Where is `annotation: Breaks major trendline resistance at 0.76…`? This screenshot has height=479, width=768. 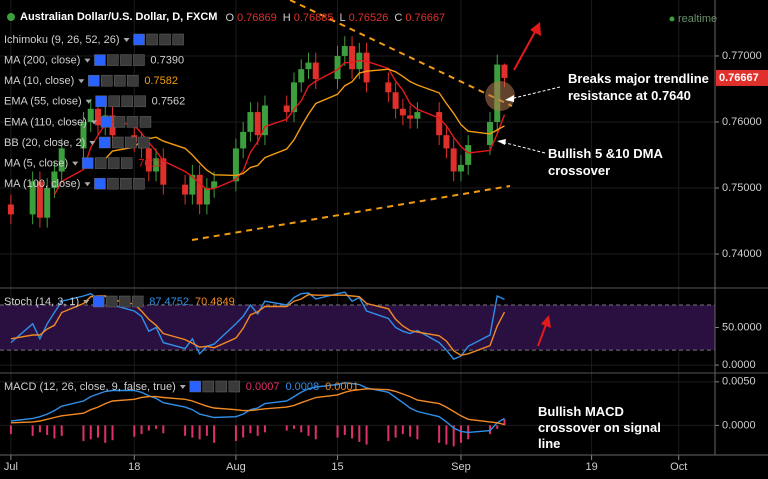
annotation: Breaks major trendline resistance at 0.76… is located at coordinates (638, 87).